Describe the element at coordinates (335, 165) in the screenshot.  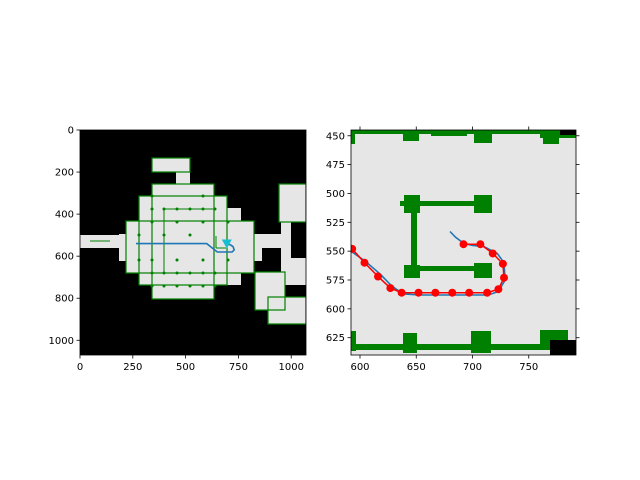
I see `y-tick-label: 475` at that location.